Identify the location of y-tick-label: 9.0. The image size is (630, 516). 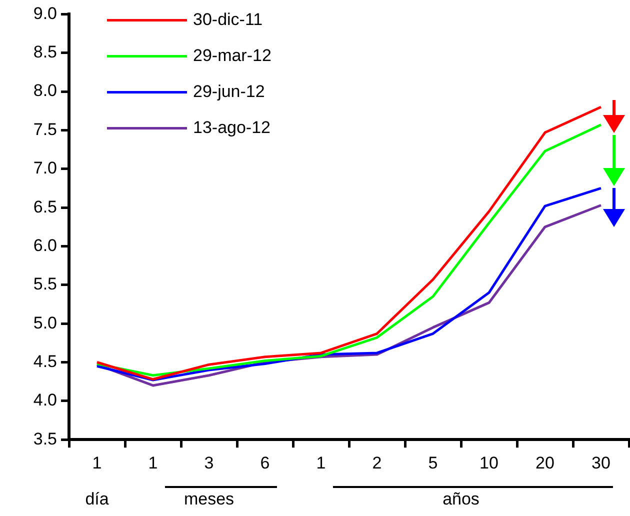
(45, 13).